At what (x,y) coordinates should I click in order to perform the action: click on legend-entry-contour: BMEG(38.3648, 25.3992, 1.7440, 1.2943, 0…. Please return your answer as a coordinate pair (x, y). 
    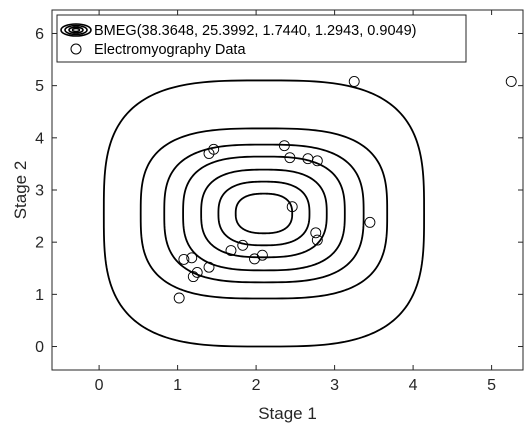
    Looking at the image, I should click on (255, 31).